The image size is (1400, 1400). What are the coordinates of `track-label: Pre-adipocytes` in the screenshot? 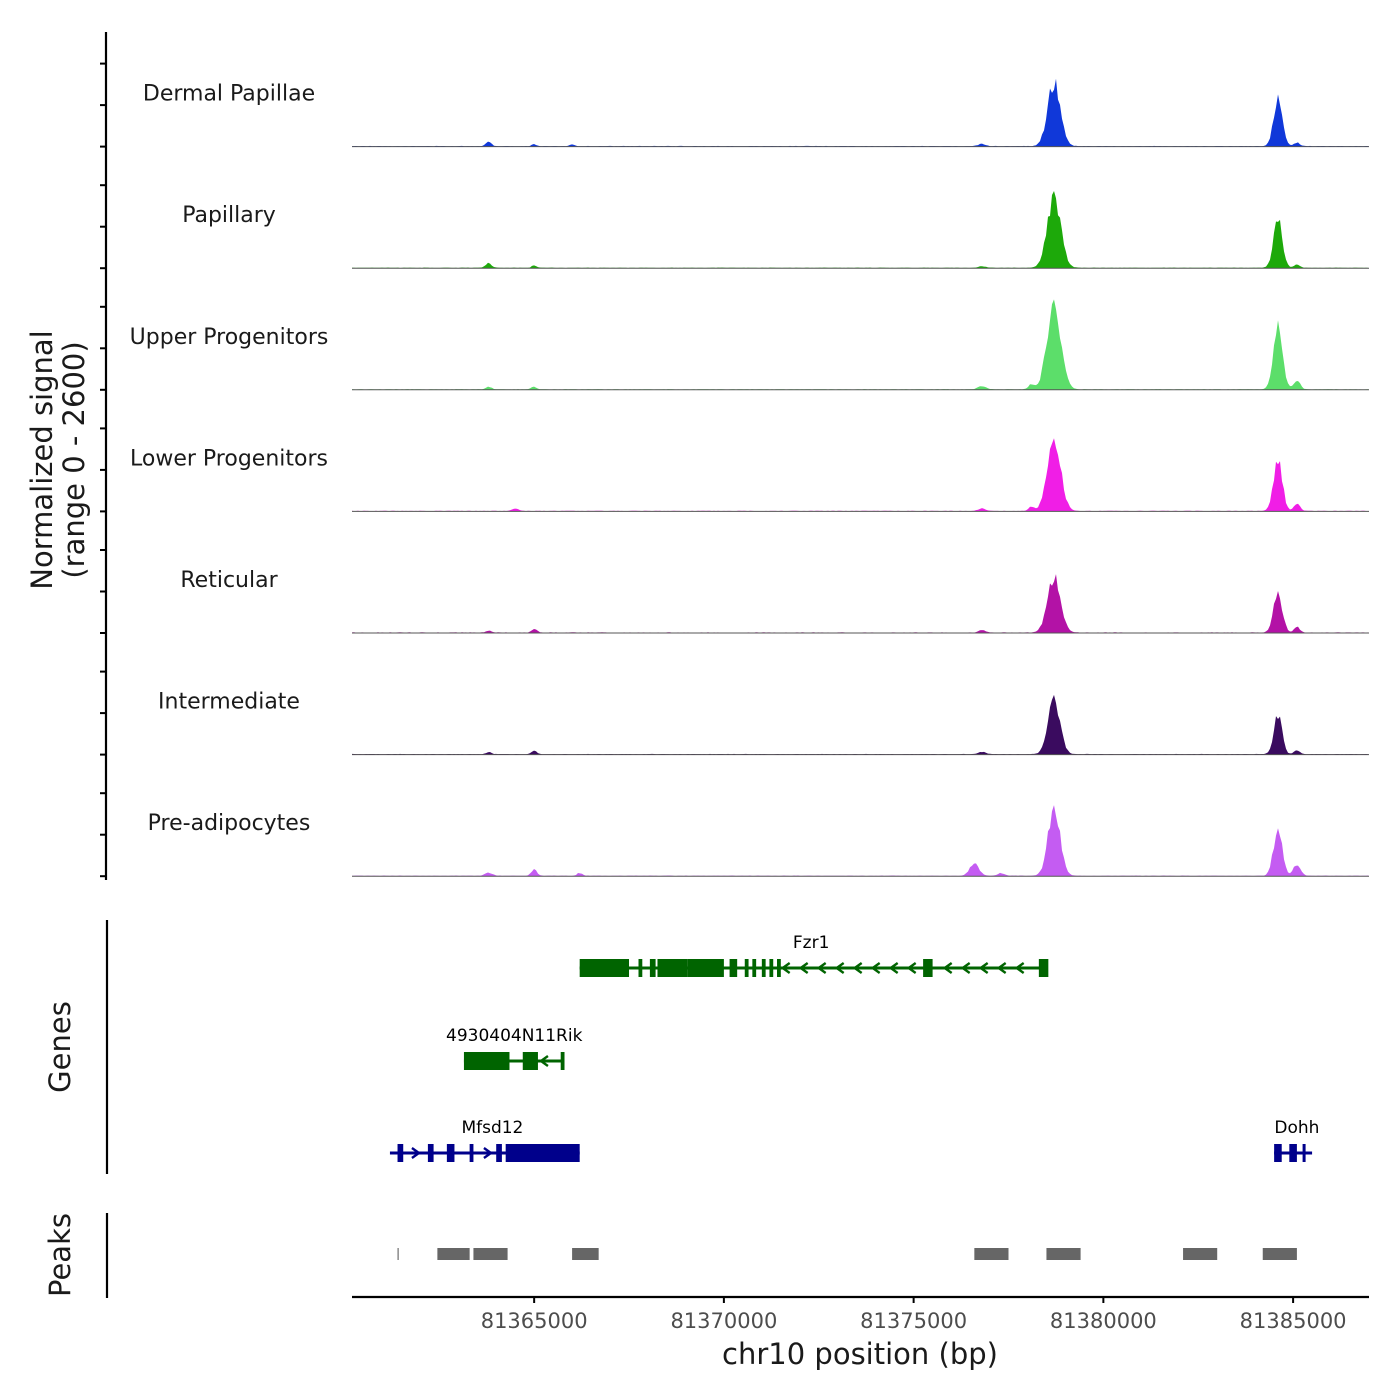 It's located at (229, 823).